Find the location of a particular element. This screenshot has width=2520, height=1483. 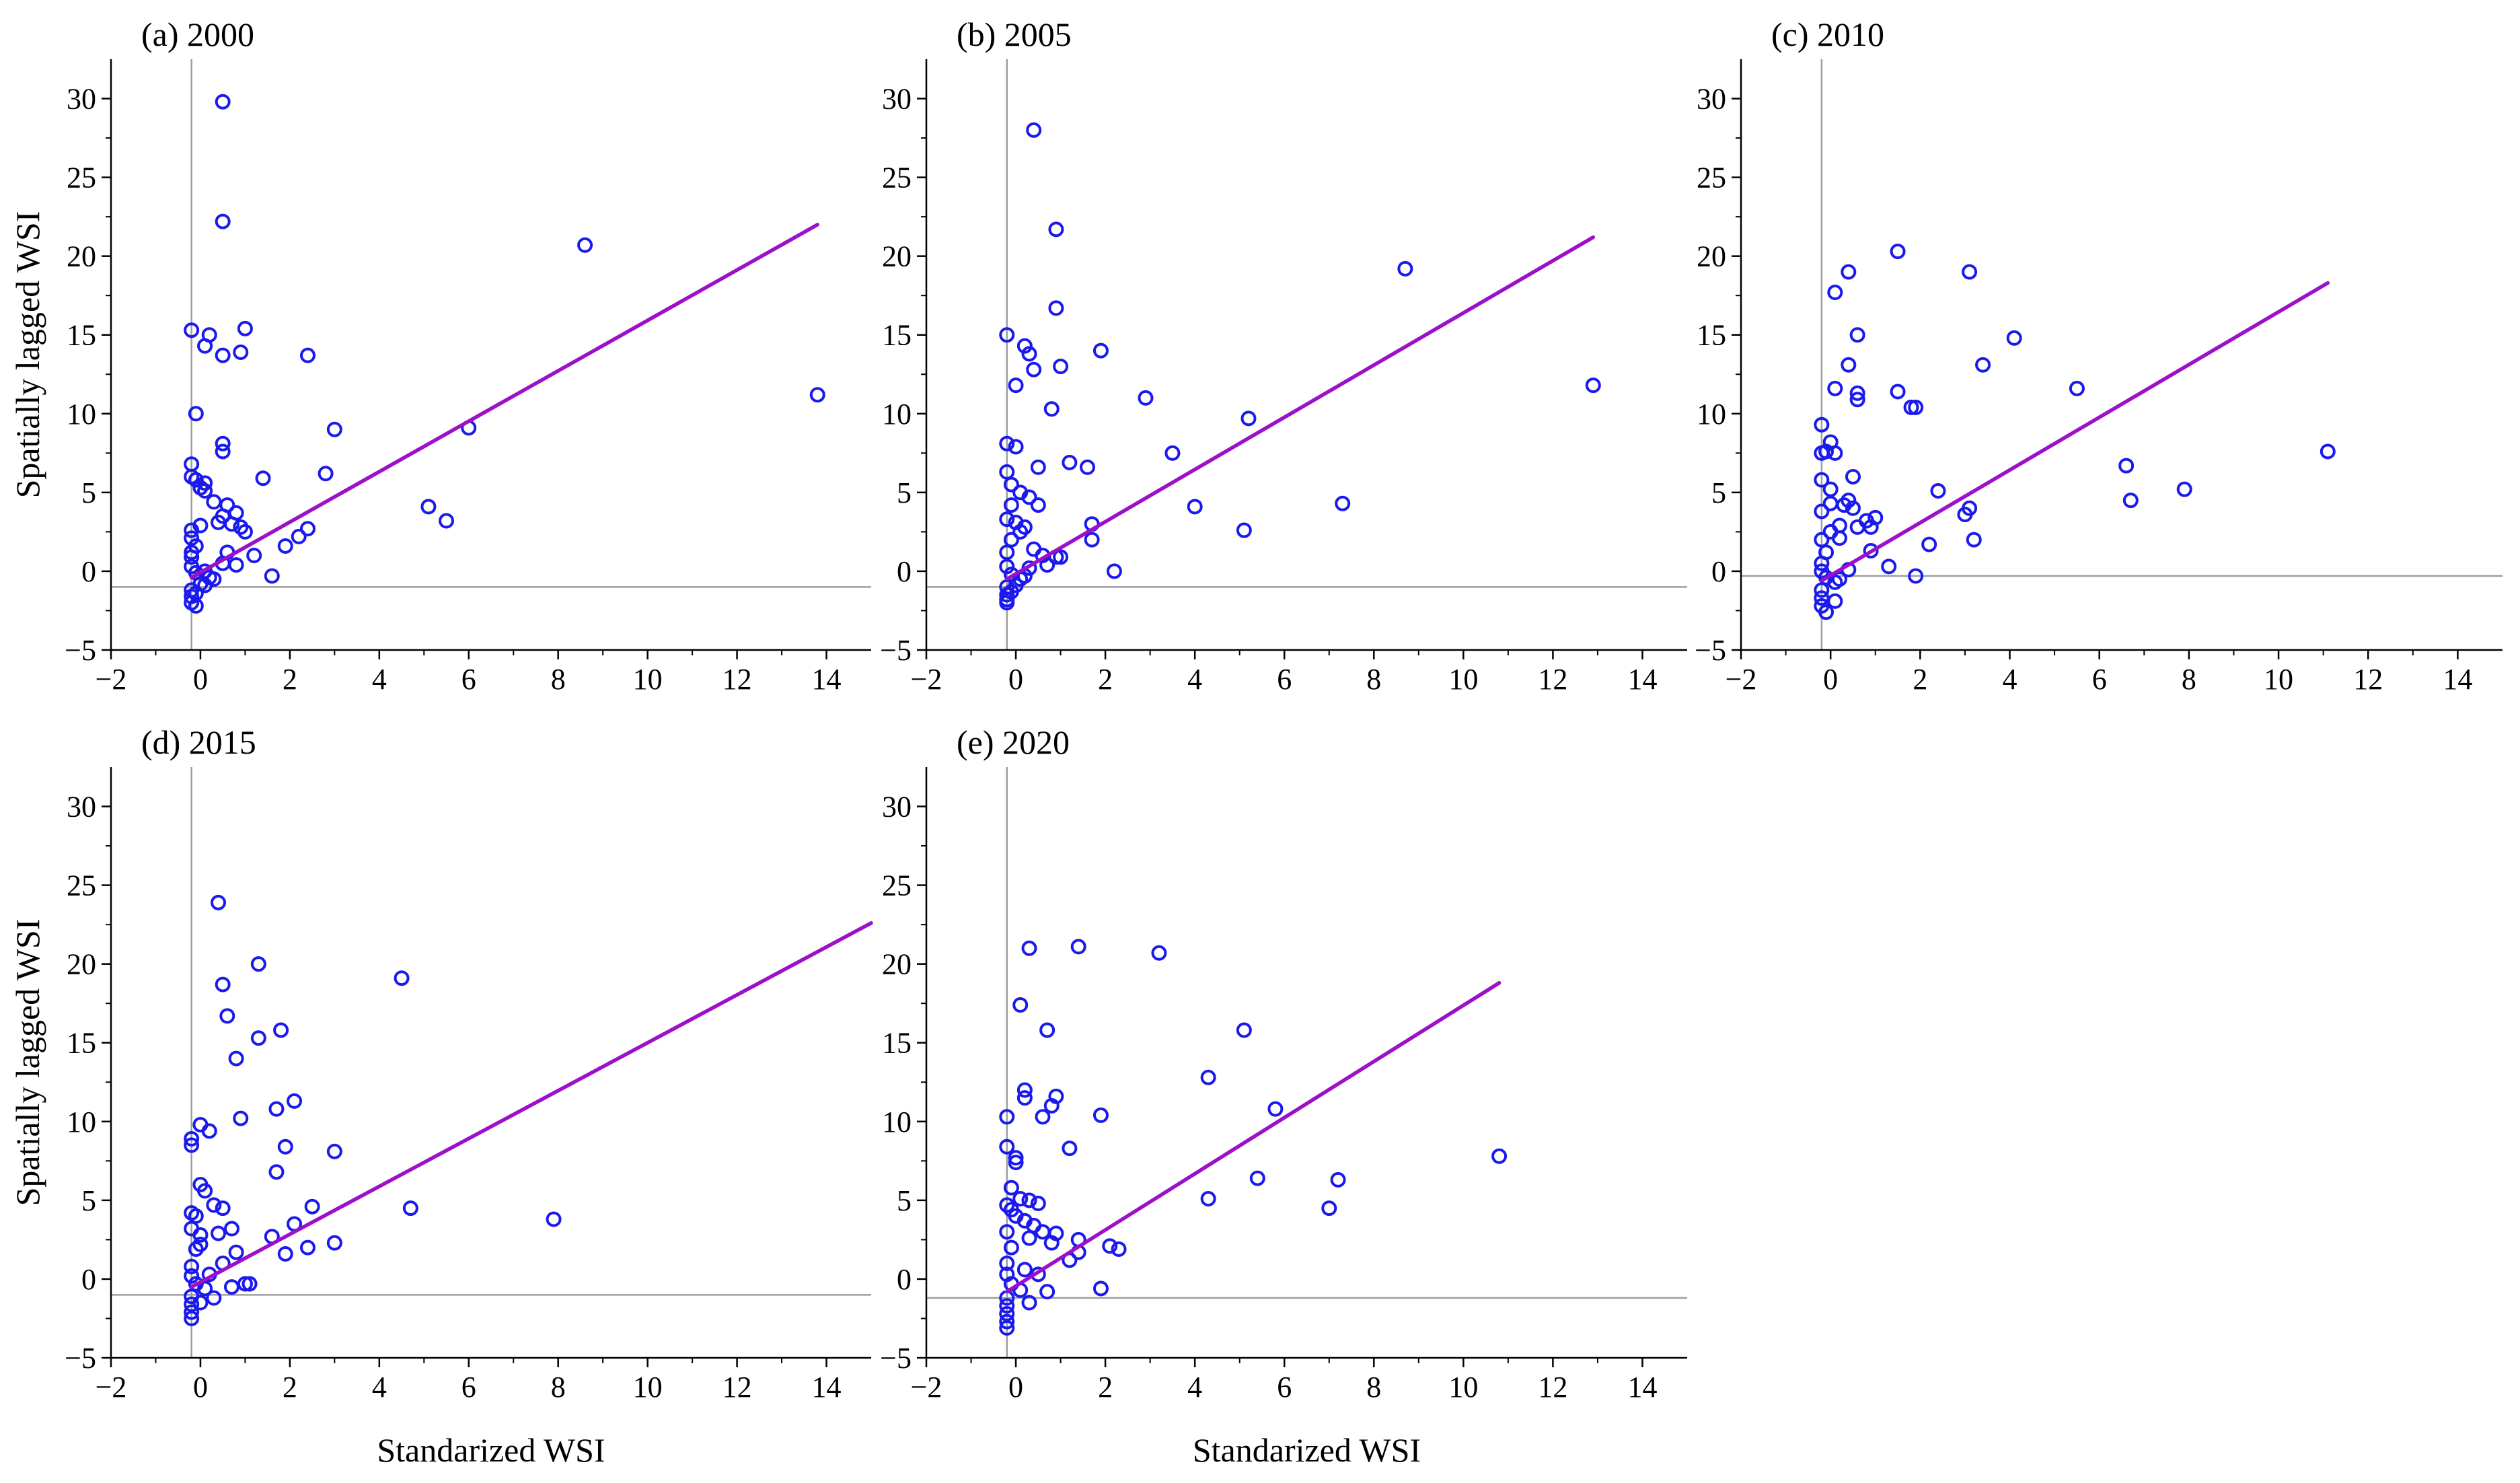

x-axis-label: Standarized WSI is located at coordinates (491, 1450).